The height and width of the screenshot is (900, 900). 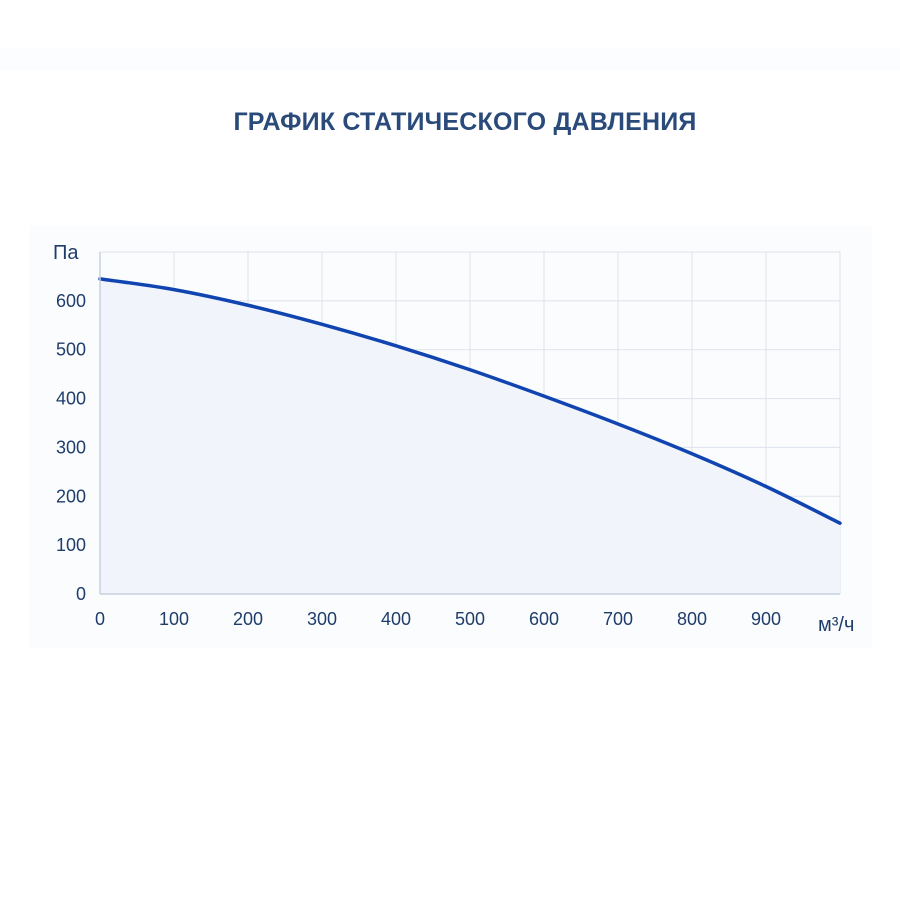 What do you see at coordinates (470, 619) in the screenshot?
I see `x-tick-label: 500` at bounding box center [470, 619].